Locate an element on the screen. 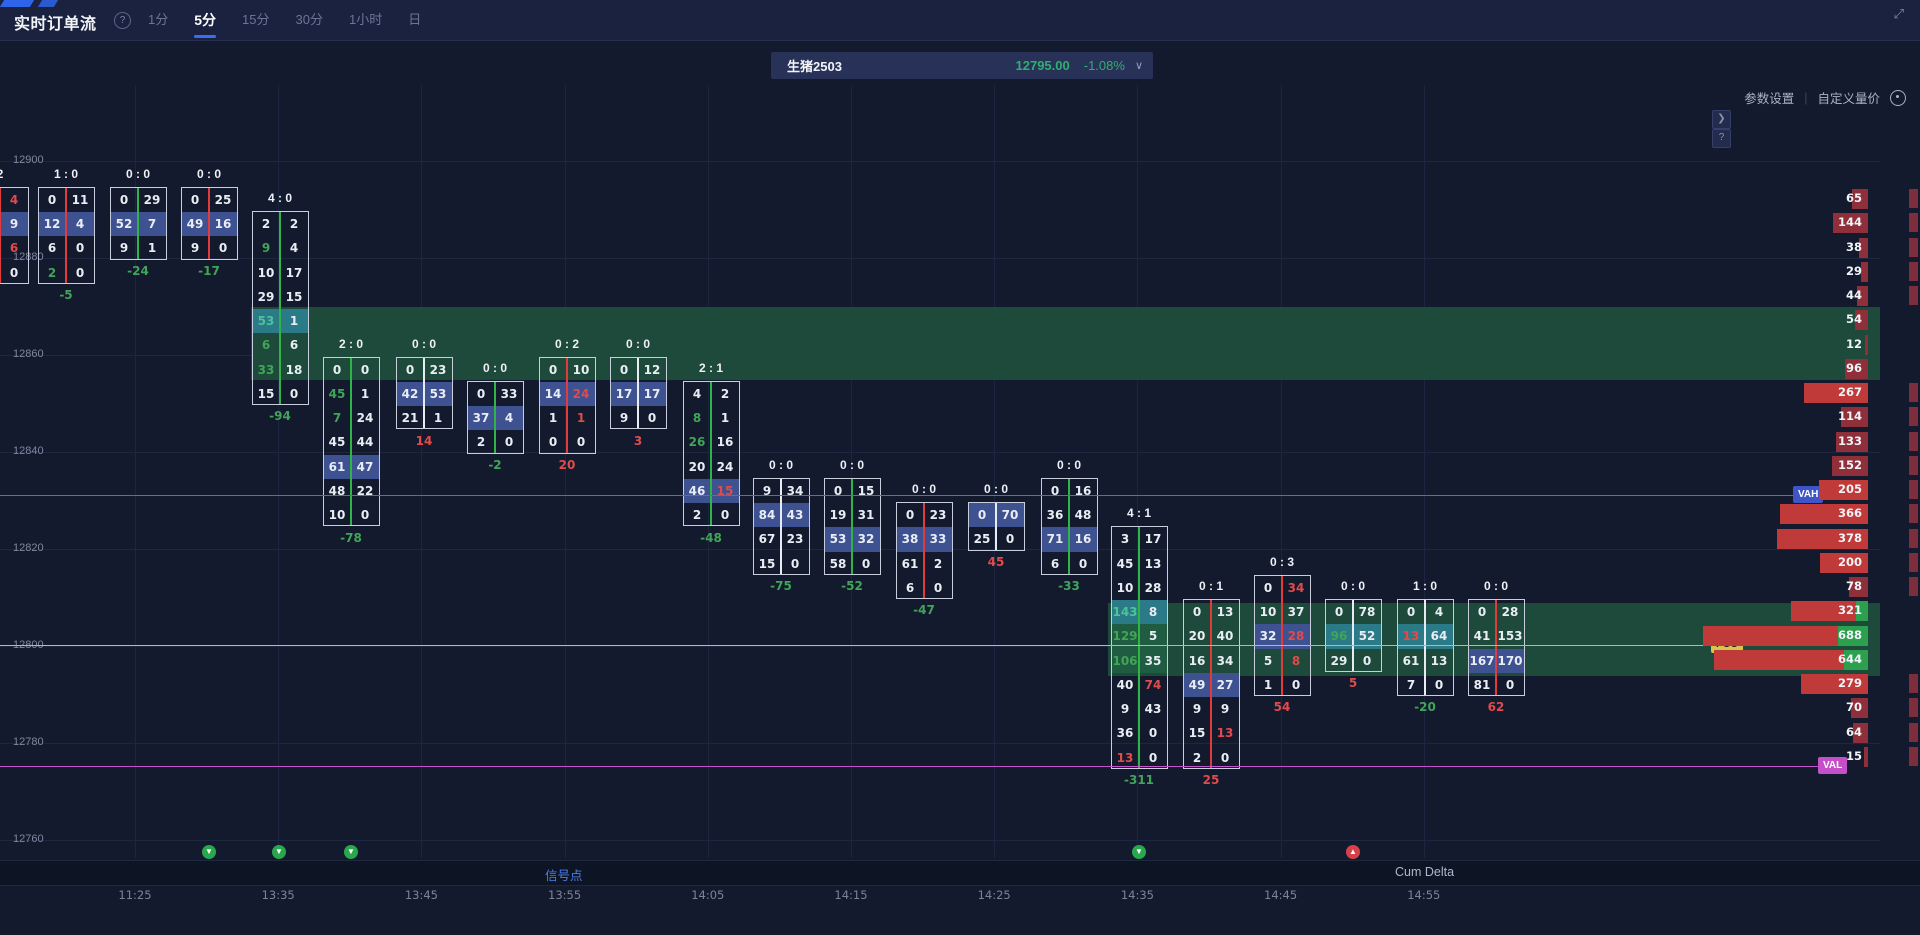 This screenshot has width=1920, height=935. bid-volume-cell: 9 is located at coordinates (1125, 709).